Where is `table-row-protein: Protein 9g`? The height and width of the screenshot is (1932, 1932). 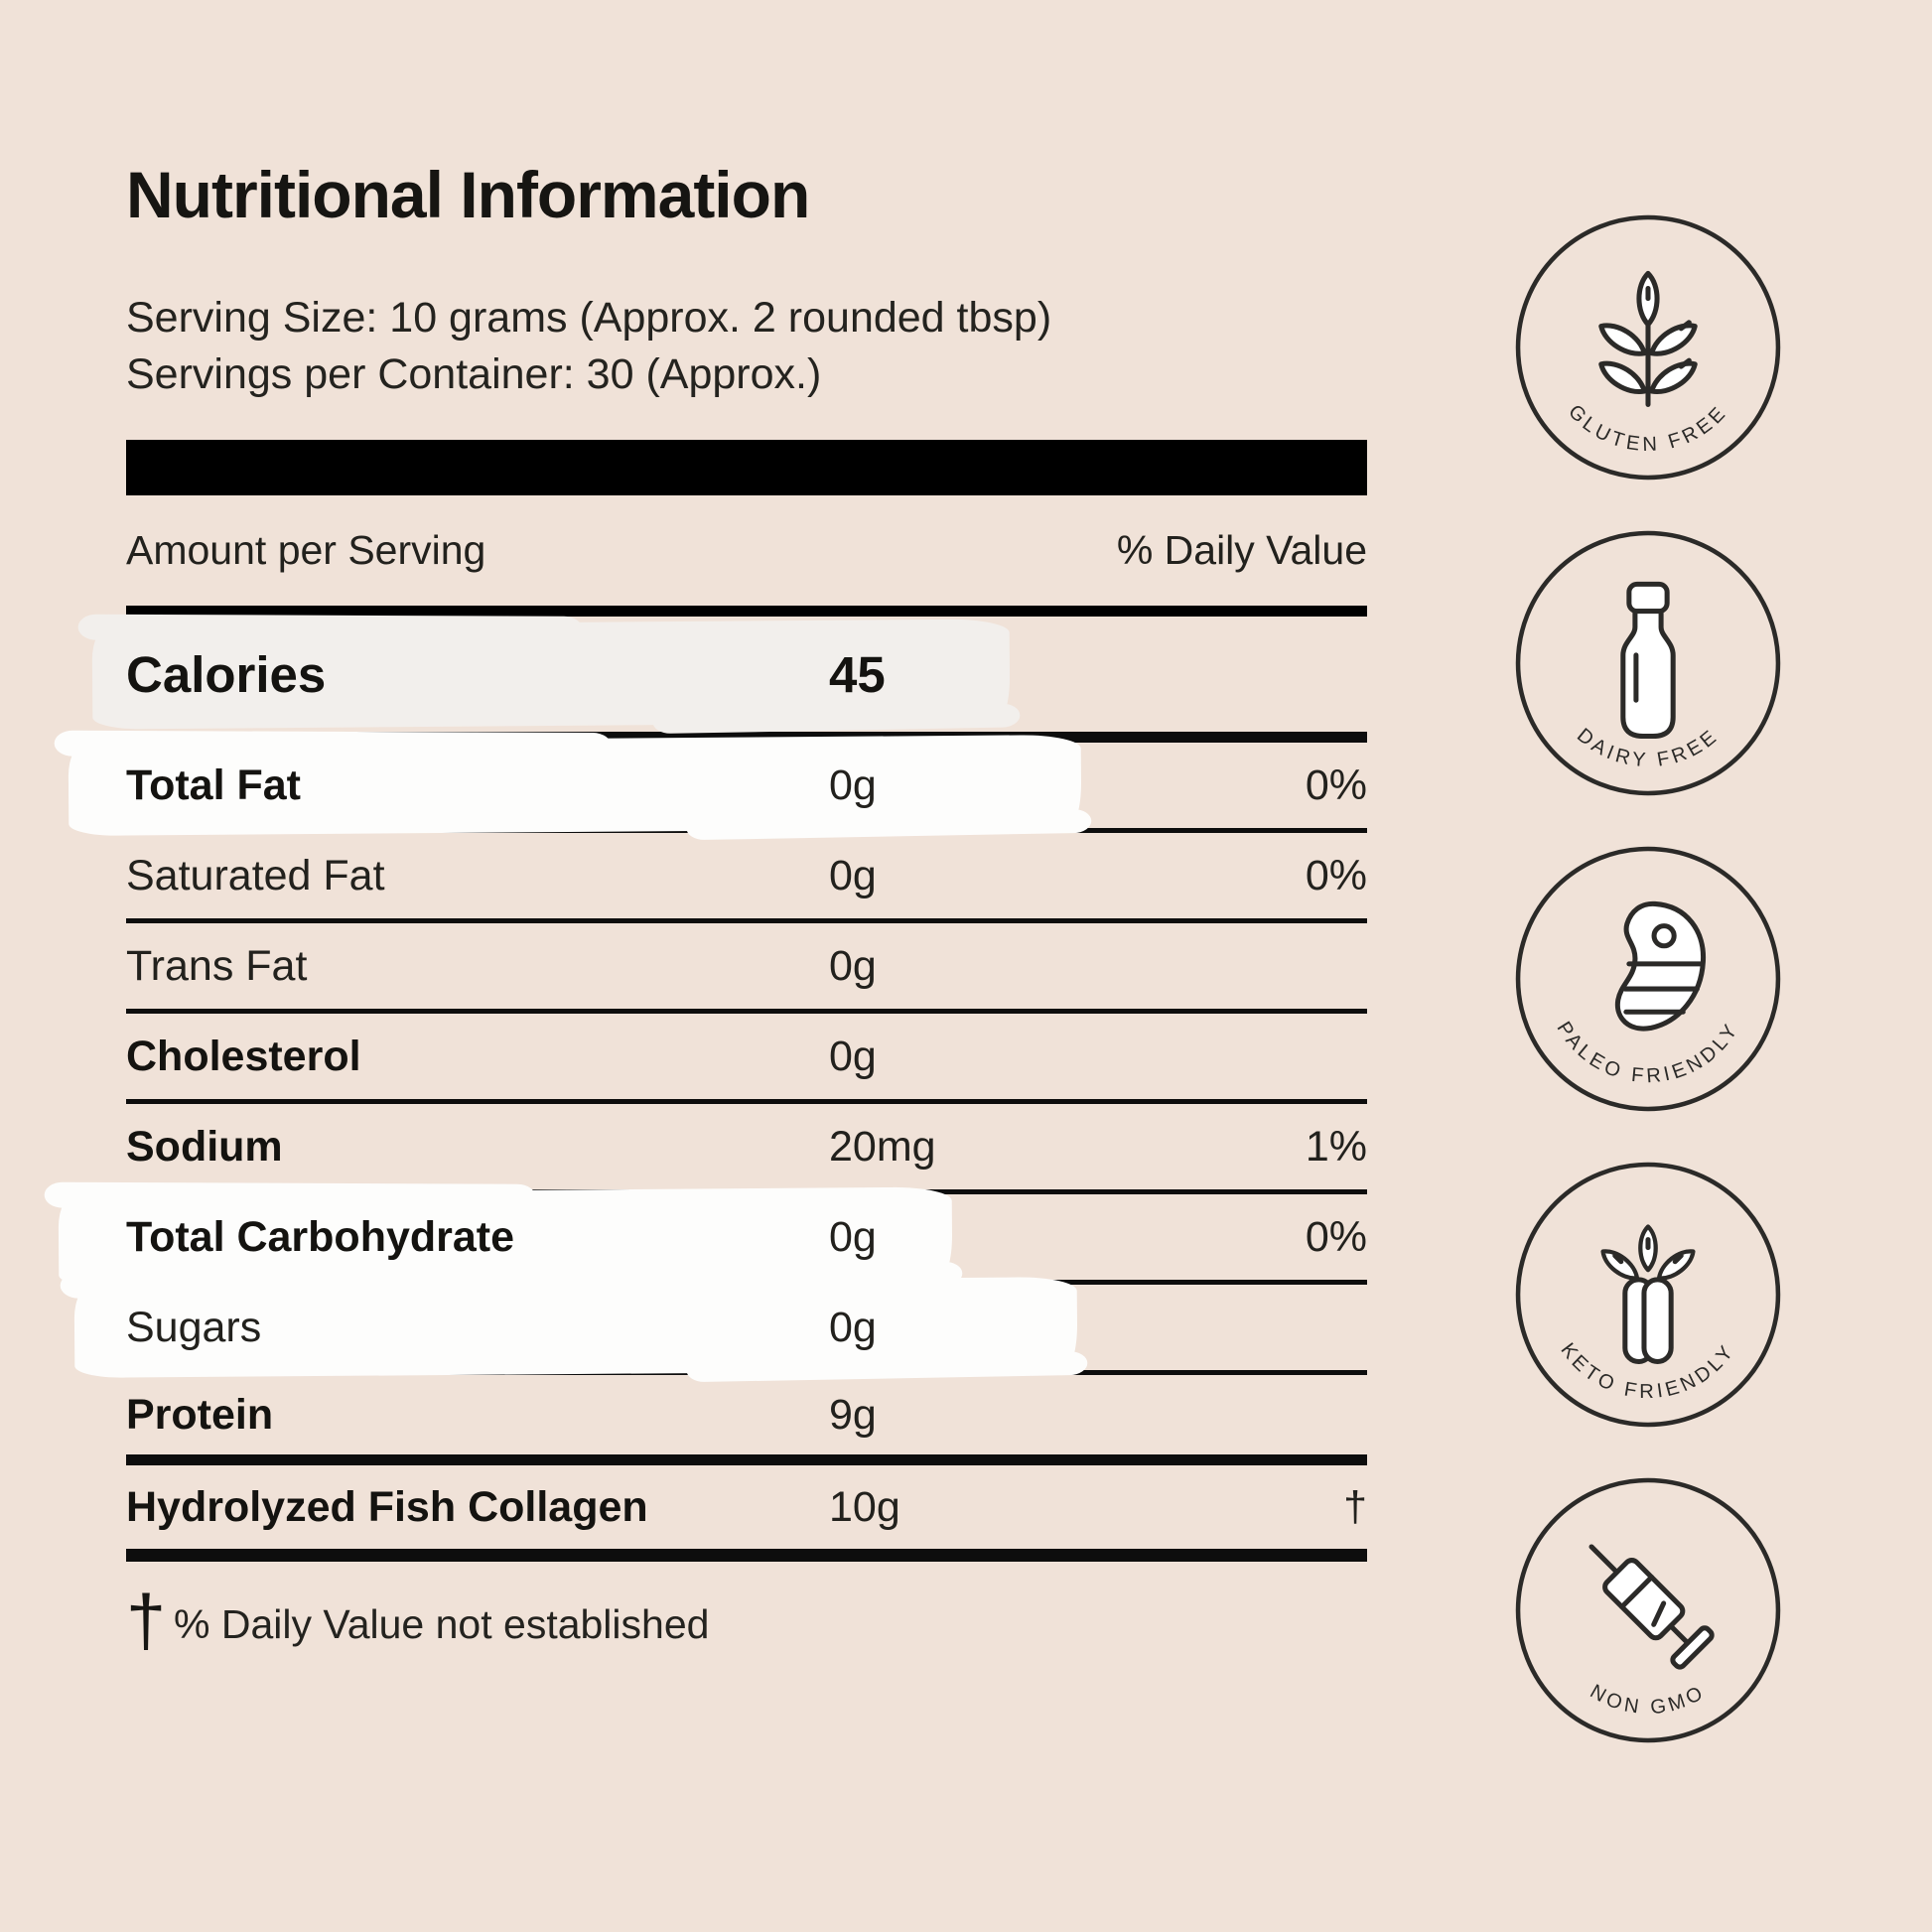
table-row-protein: Protein 9g is located at coordinates (747, 1420).